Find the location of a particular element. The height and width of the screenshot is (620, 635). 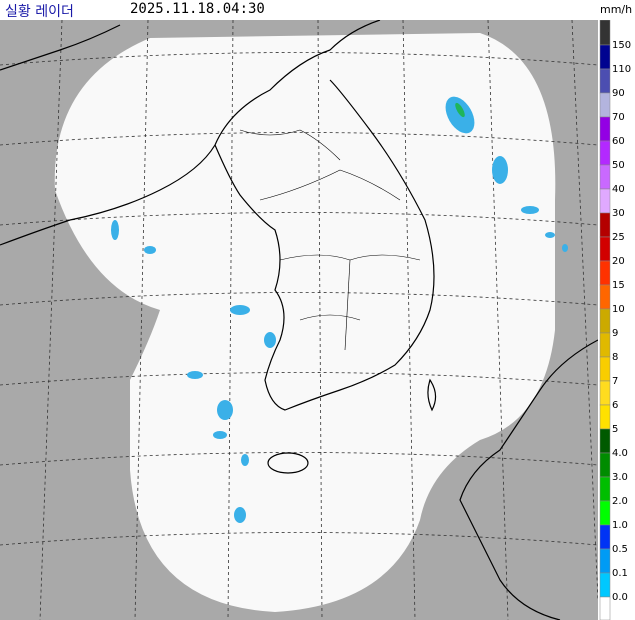

legend-label: 70 is located at coordinates (618, 117).